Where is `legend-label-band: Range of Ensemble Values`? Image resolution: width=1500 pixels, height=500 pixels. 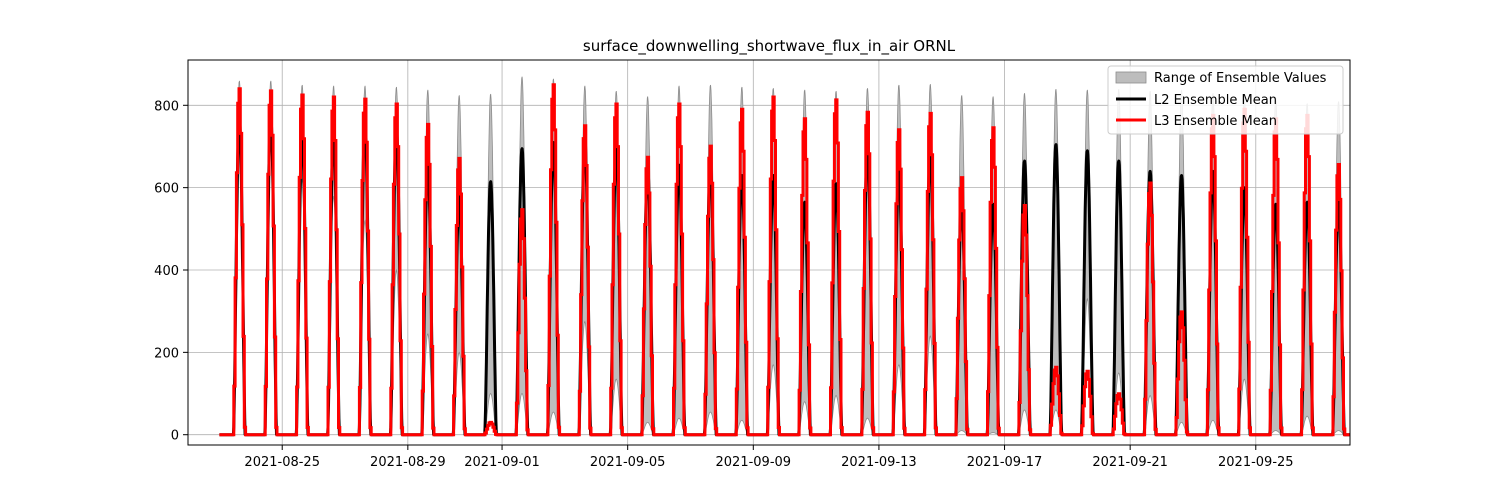 legend-label-band: Range of Ensemble Values is located at coordinates (1240, 78).